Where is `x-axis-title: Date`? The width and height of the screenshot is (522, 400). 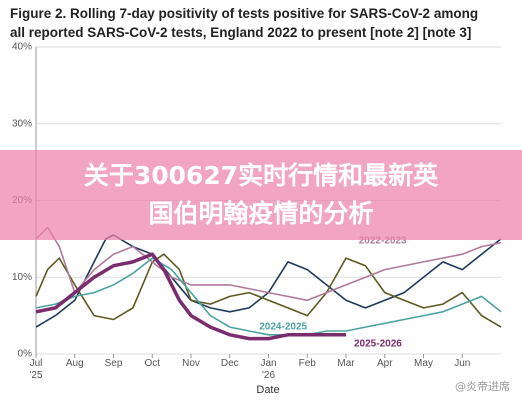
x-axis-title: Date is located at coordinates (267, 390).